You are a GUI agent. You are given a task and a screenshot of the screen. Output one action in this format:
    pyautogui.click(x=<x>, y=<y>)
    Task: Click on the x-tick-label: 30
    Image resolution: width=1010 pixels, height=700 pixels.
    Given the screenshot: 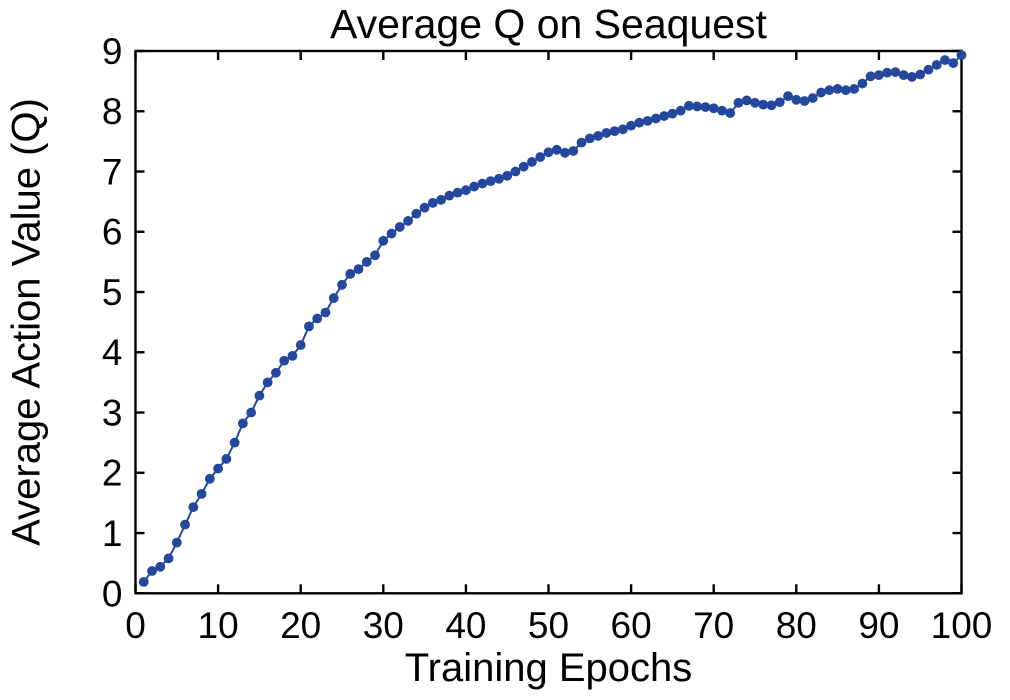 What is the action you would take?
    pyautogui.click(x=383, y=625)
    